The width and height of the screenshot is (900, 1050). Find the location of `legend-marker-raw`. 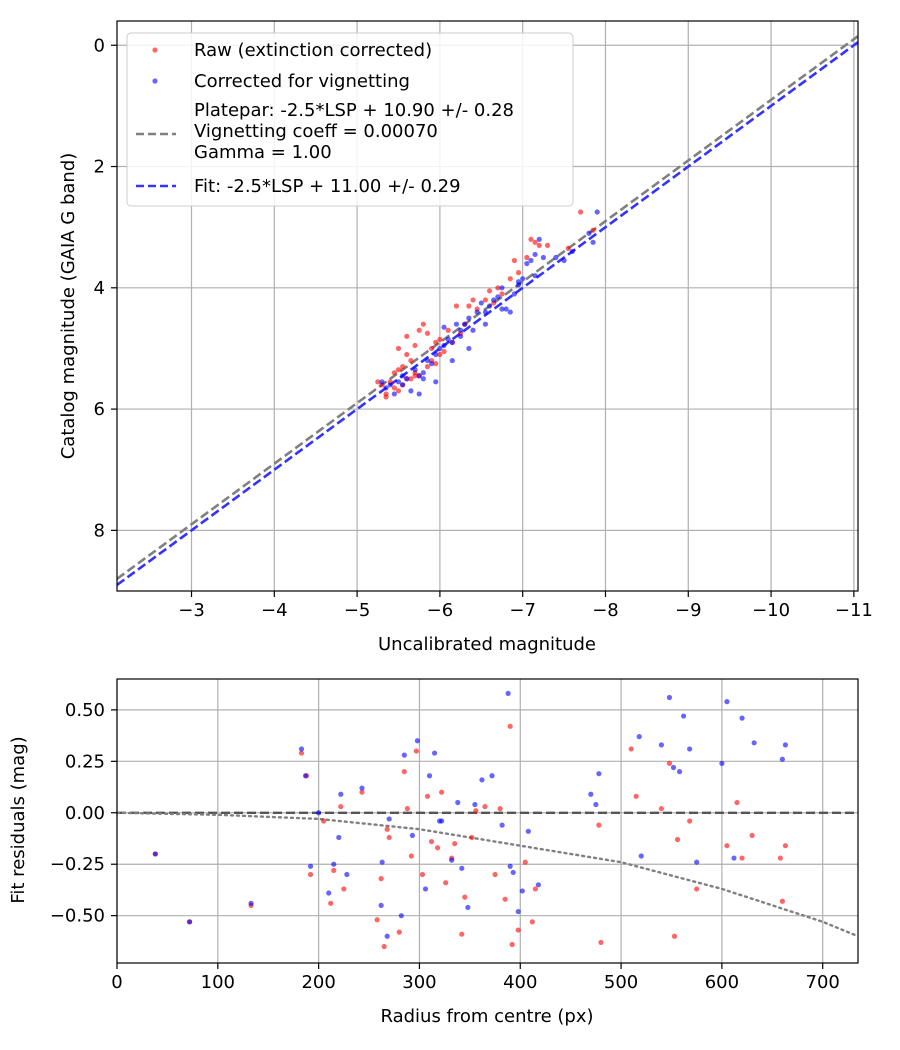

legend-marker-raw is located at coordinates (155, 50).